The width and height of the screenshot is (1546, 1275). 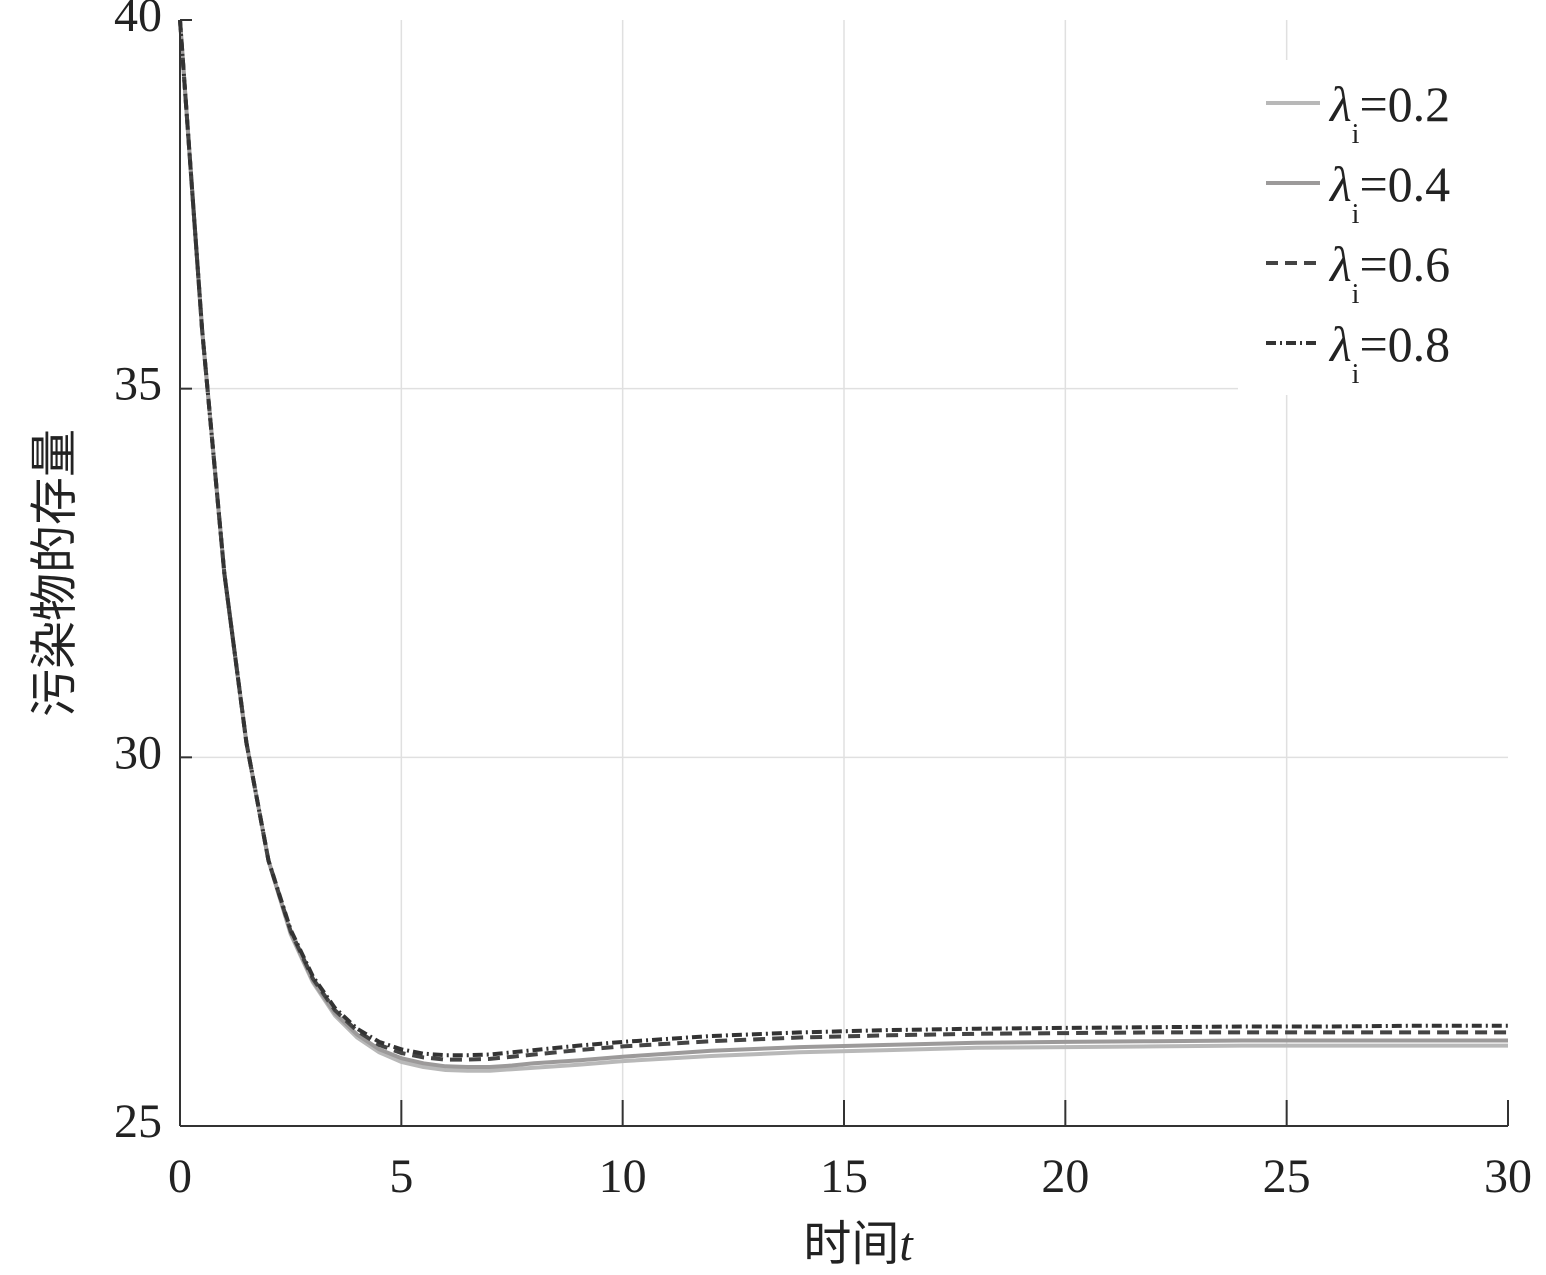 I want to click on x-tick-label: 0, so click(x=180, y=1176).